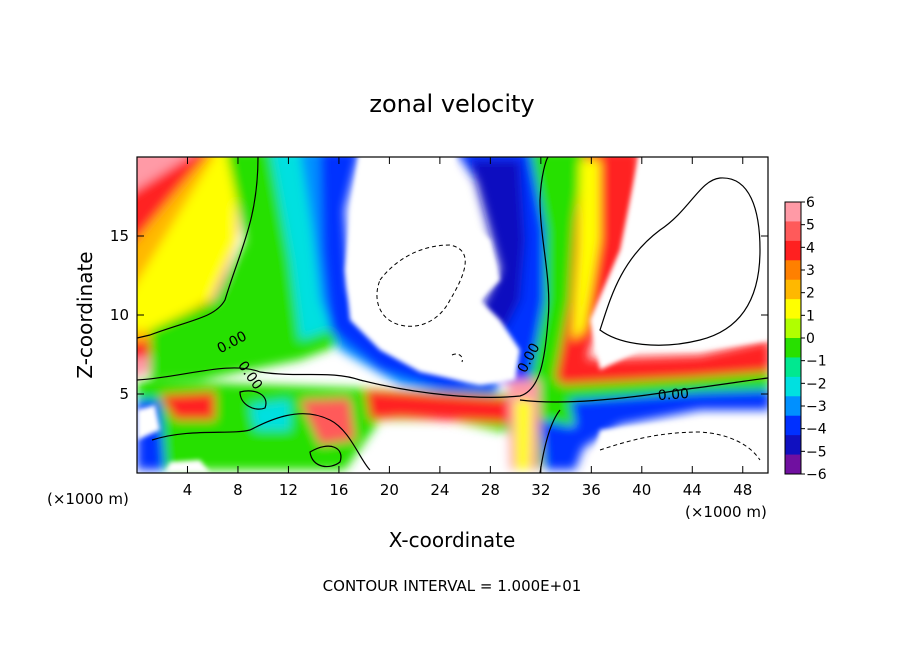 Image resolution: width=904 pixels, height=654 pixels. I want to click on y-tick-label: 10, so click(119, 315).